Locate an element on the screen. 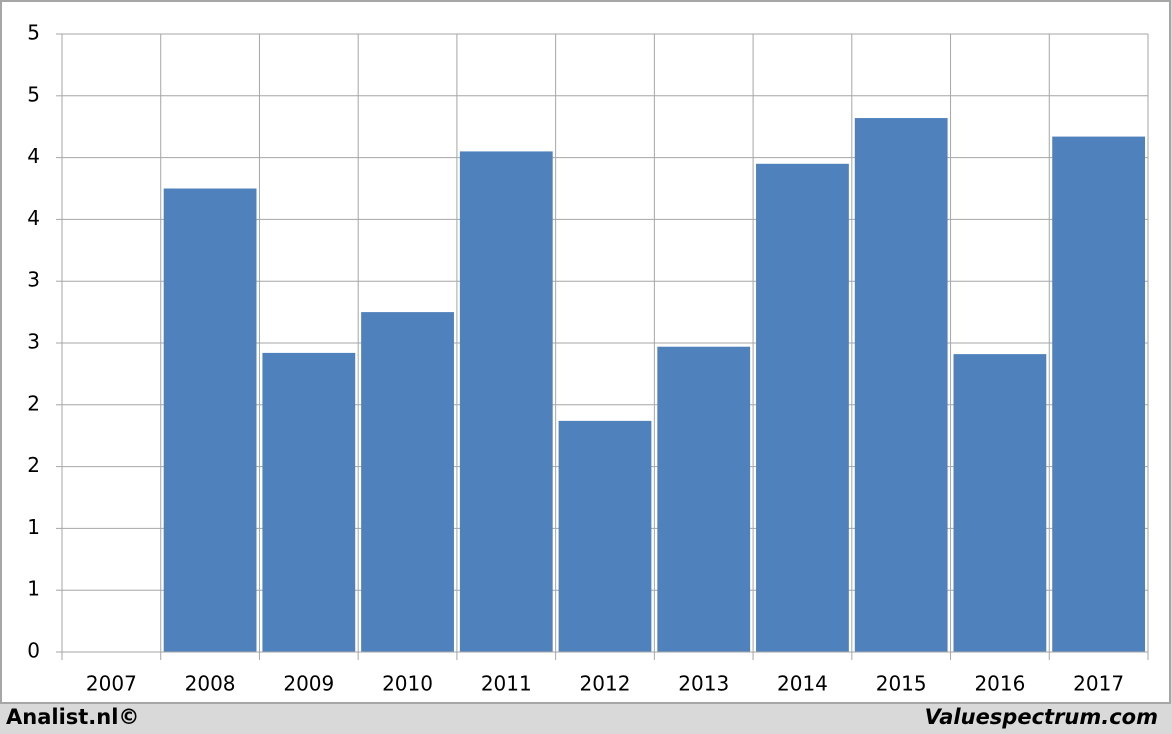 This screenshot has width=1172, height=734. x-tick-label: 2012 is located at coordinates (605, 684).